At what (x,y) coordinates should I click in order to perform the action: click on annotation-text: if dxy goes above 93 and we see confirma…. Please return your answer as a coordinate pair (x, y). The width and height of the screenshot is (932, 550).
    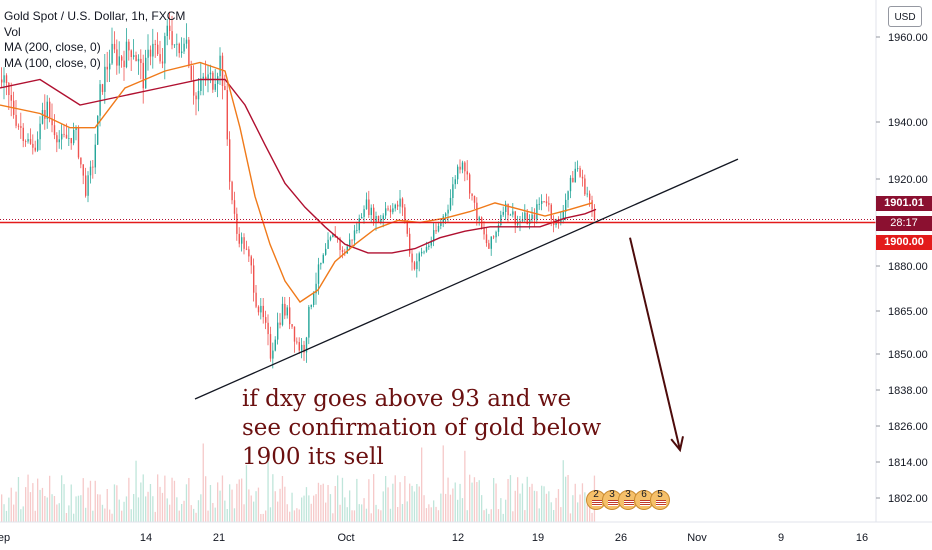
    Looking at the image, I should click on (422, 428).